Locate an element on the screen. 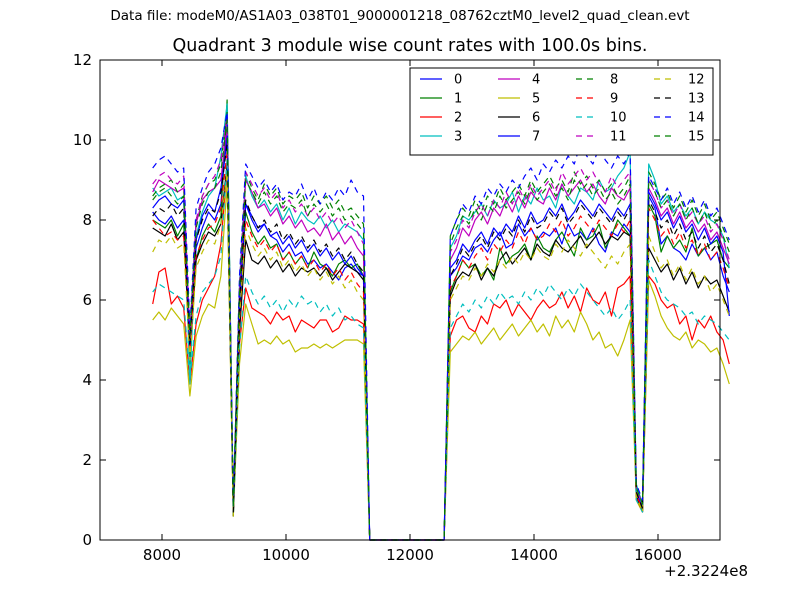 The image size is (800, 600). legend-box is located at coordinates (561, 111).